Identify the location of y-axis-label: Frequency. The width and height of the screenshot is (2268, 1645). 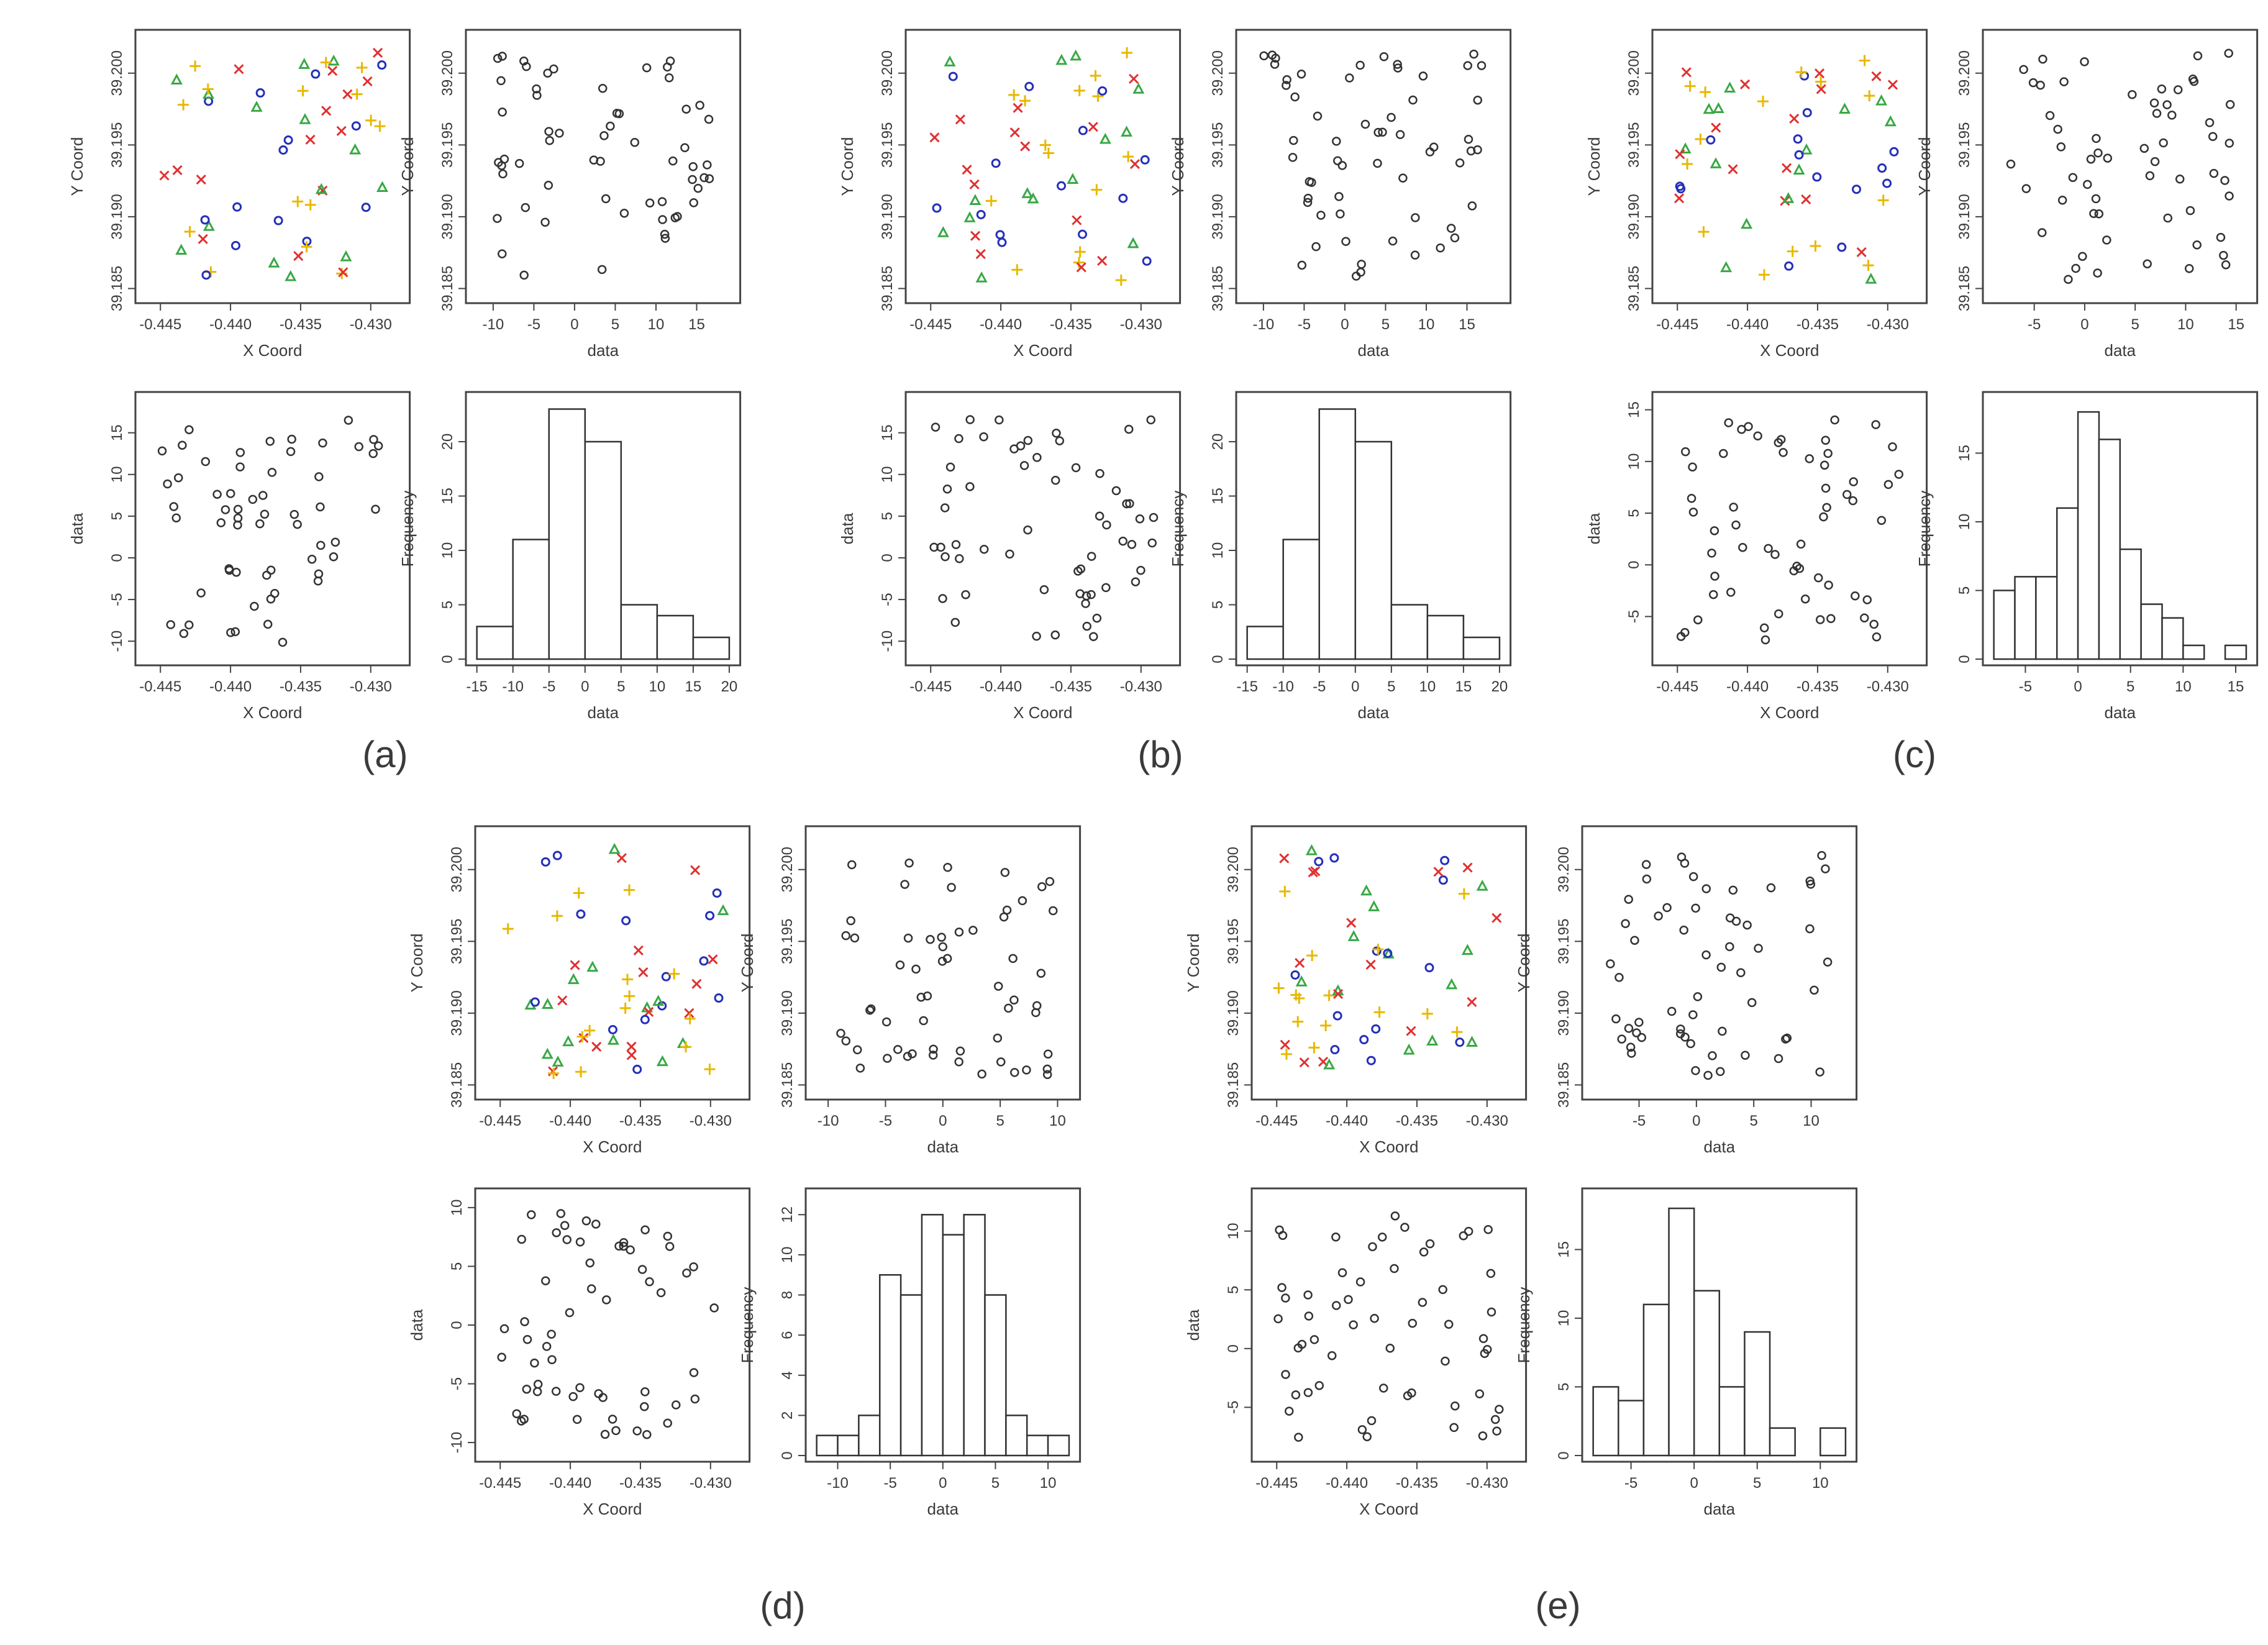
(747, 1325).